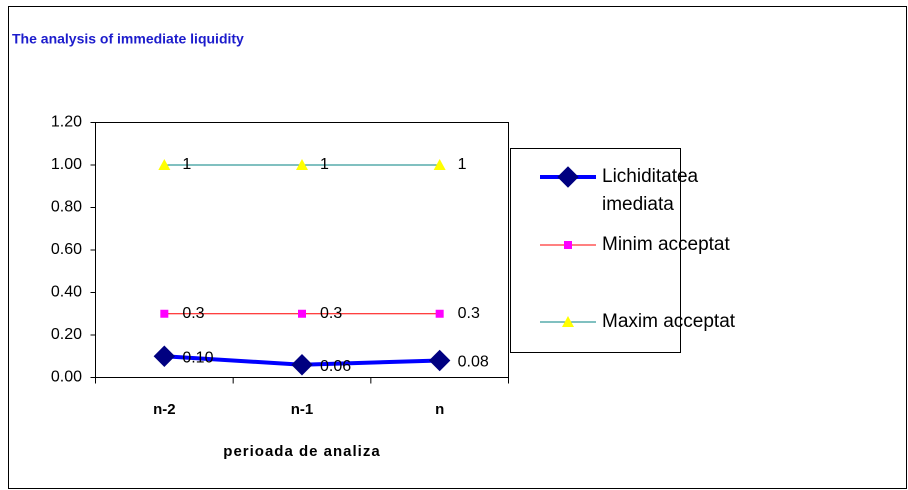 The image size is (908, 490). I want to click on chart-title: The analysis of immediate liquidity, so click(128, 39).